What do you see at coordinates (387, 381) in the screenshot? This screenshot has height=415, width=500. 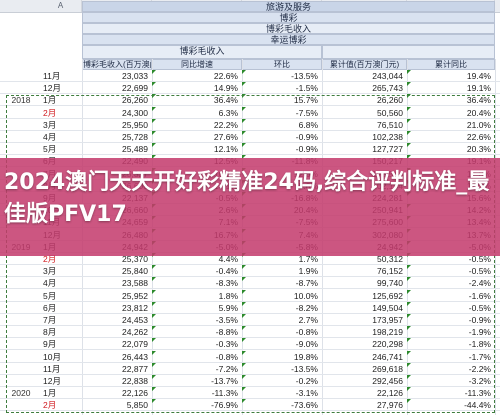 I see `cell-cum: 292,456` at bounding box center [387, 381].